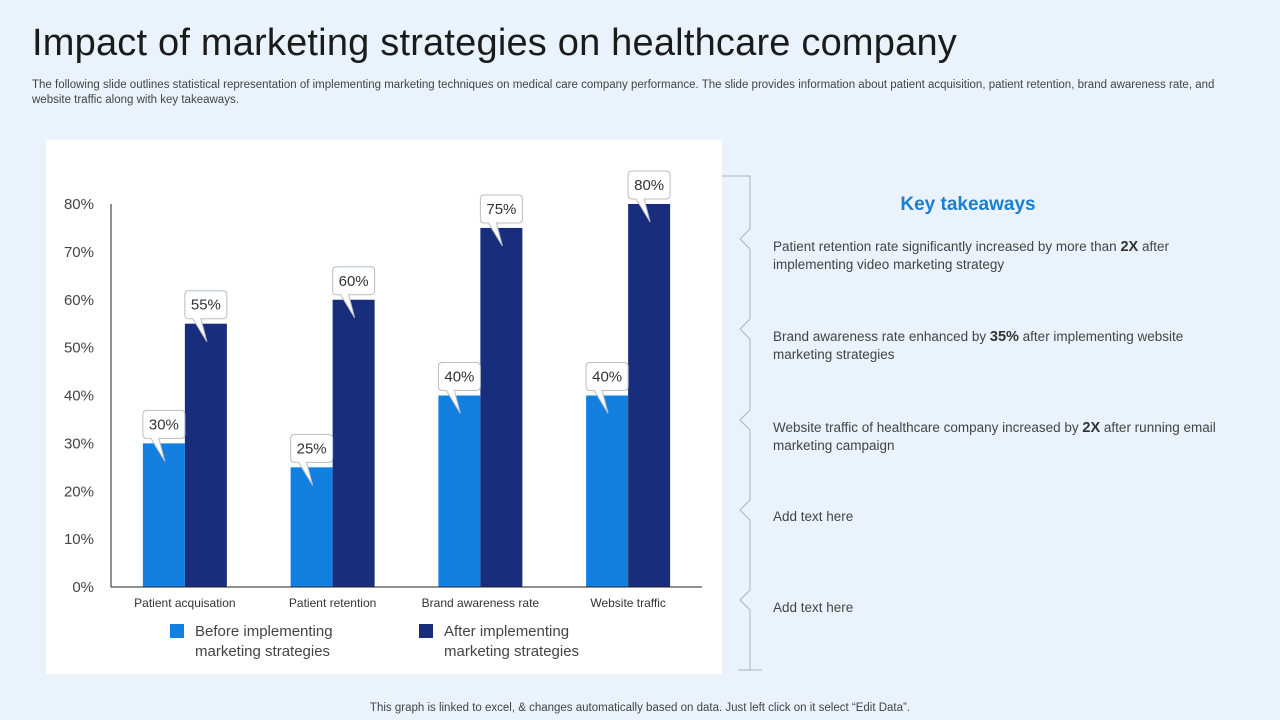 The height and width of the screenshot is (720, 1280). Describe the element at coordinates (79, 491) in the screenshot. I see `y-tick-label: 20%` at that location.